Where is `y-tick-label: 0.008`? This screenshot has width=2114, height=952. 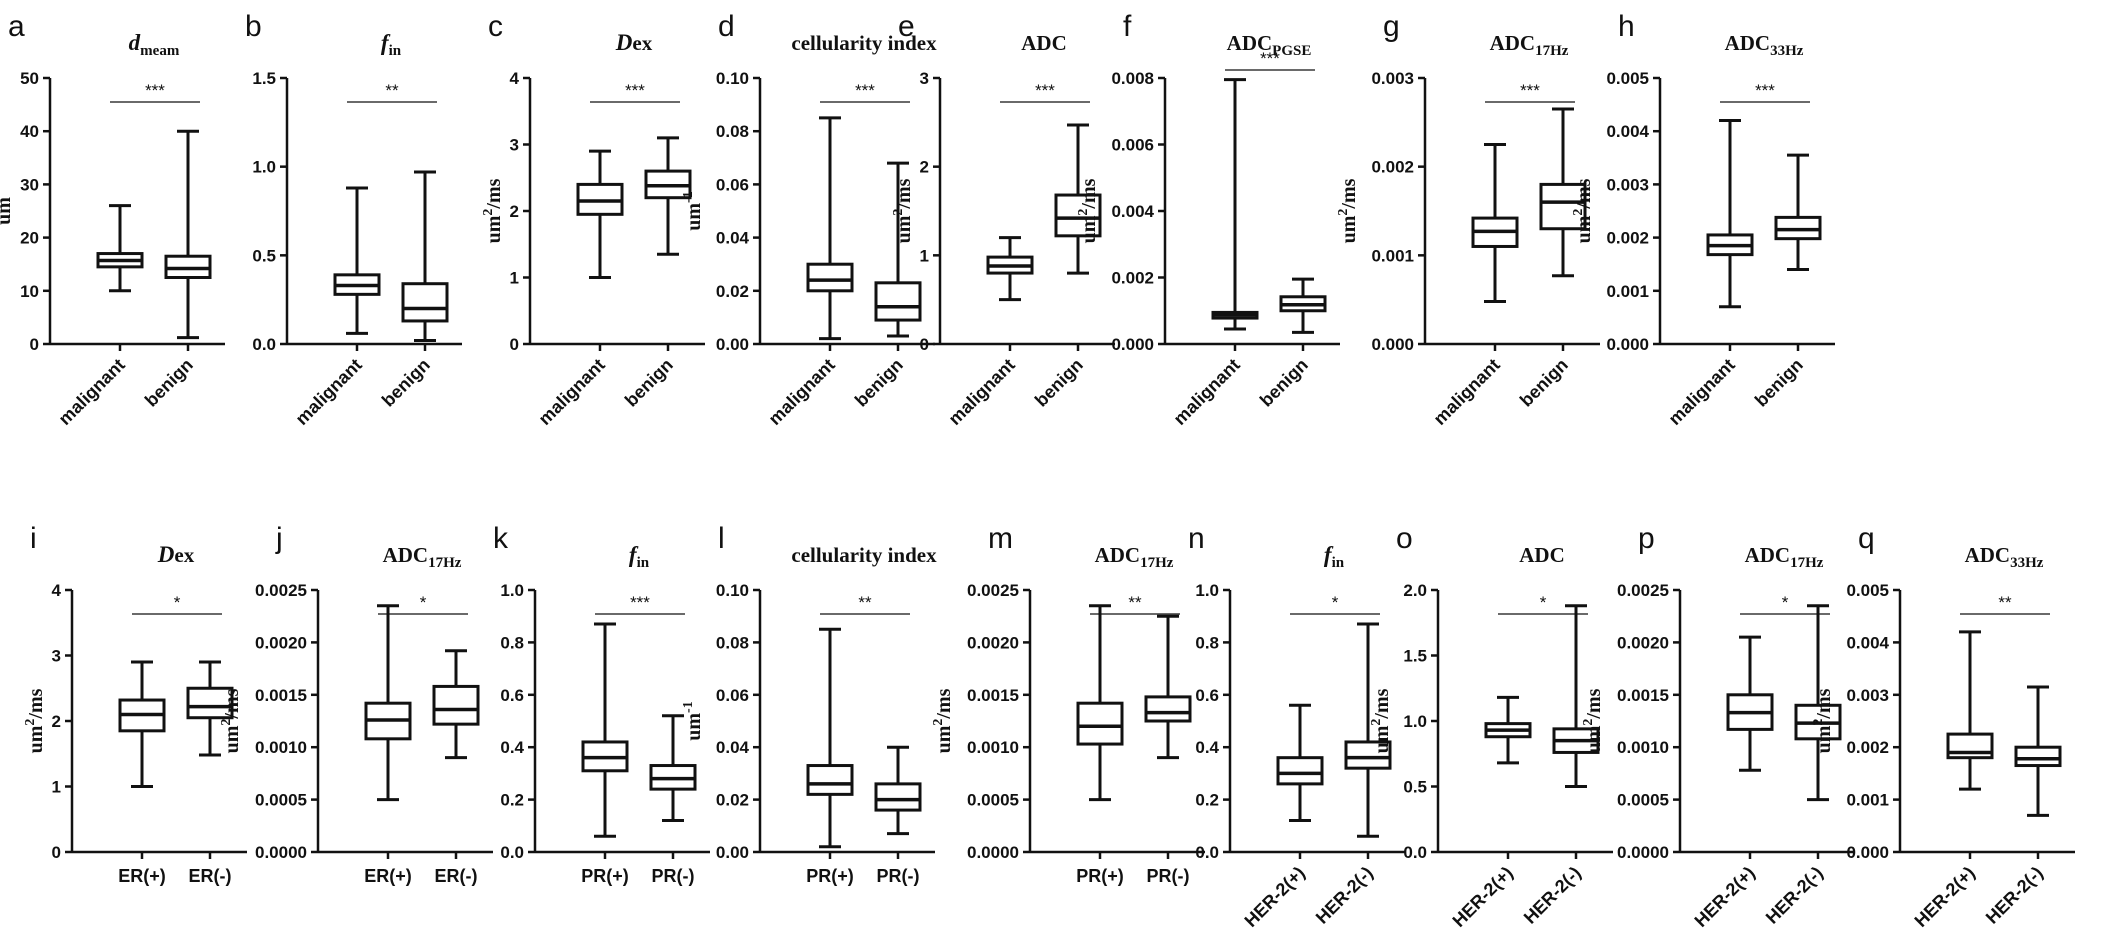 y-tick-label: 0.008 is located at coordinates (1132, 78).